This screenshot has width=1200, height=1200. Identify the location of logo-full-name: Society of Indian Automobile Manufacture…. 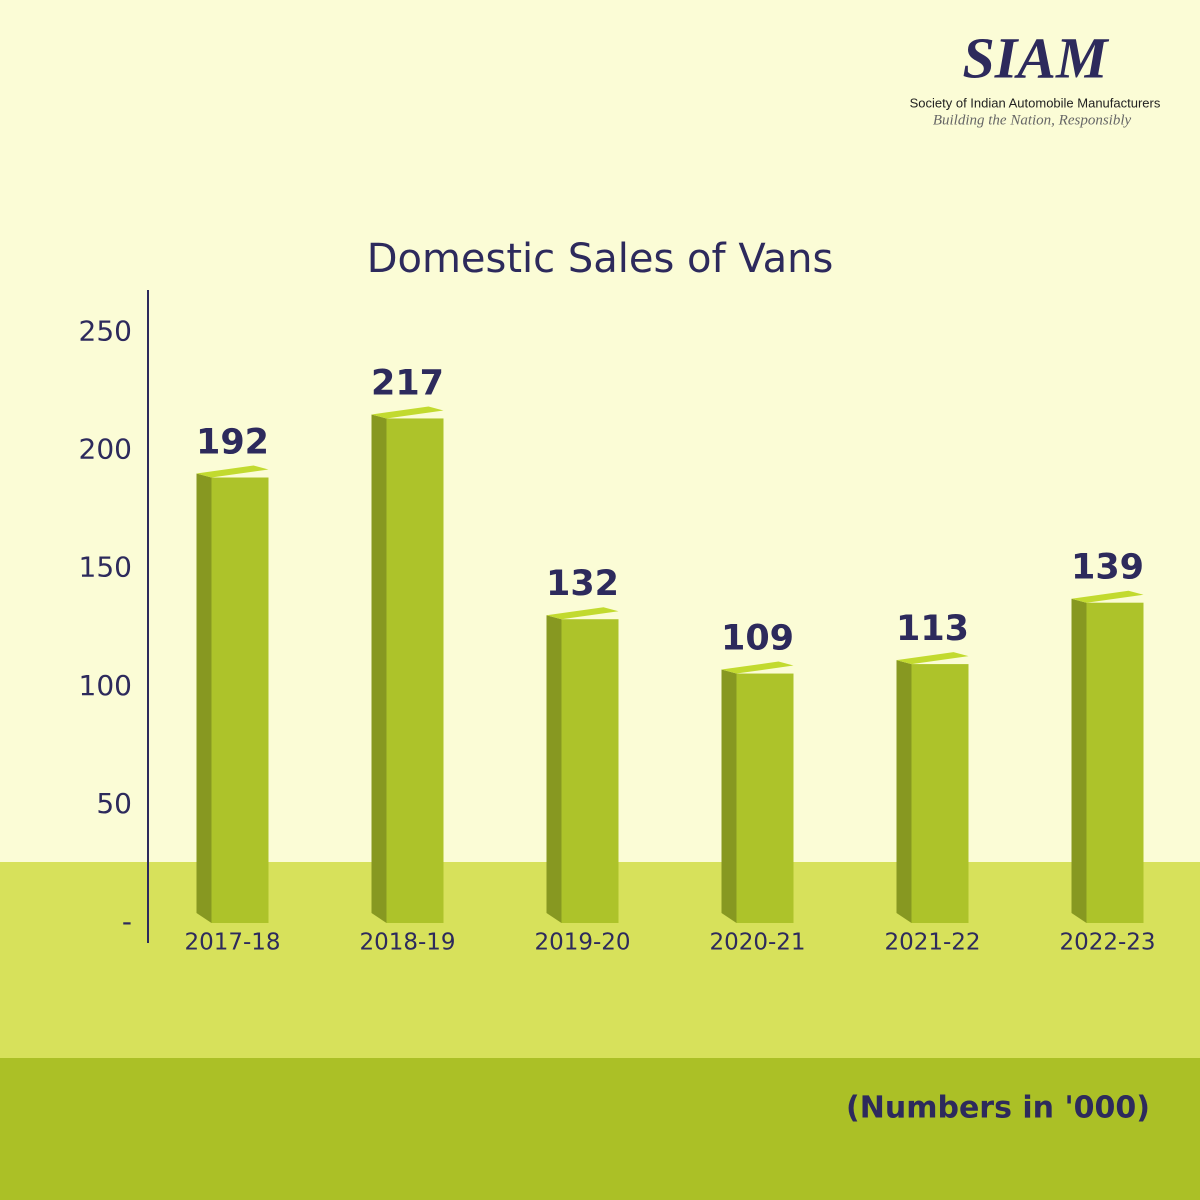
(1035, 102).